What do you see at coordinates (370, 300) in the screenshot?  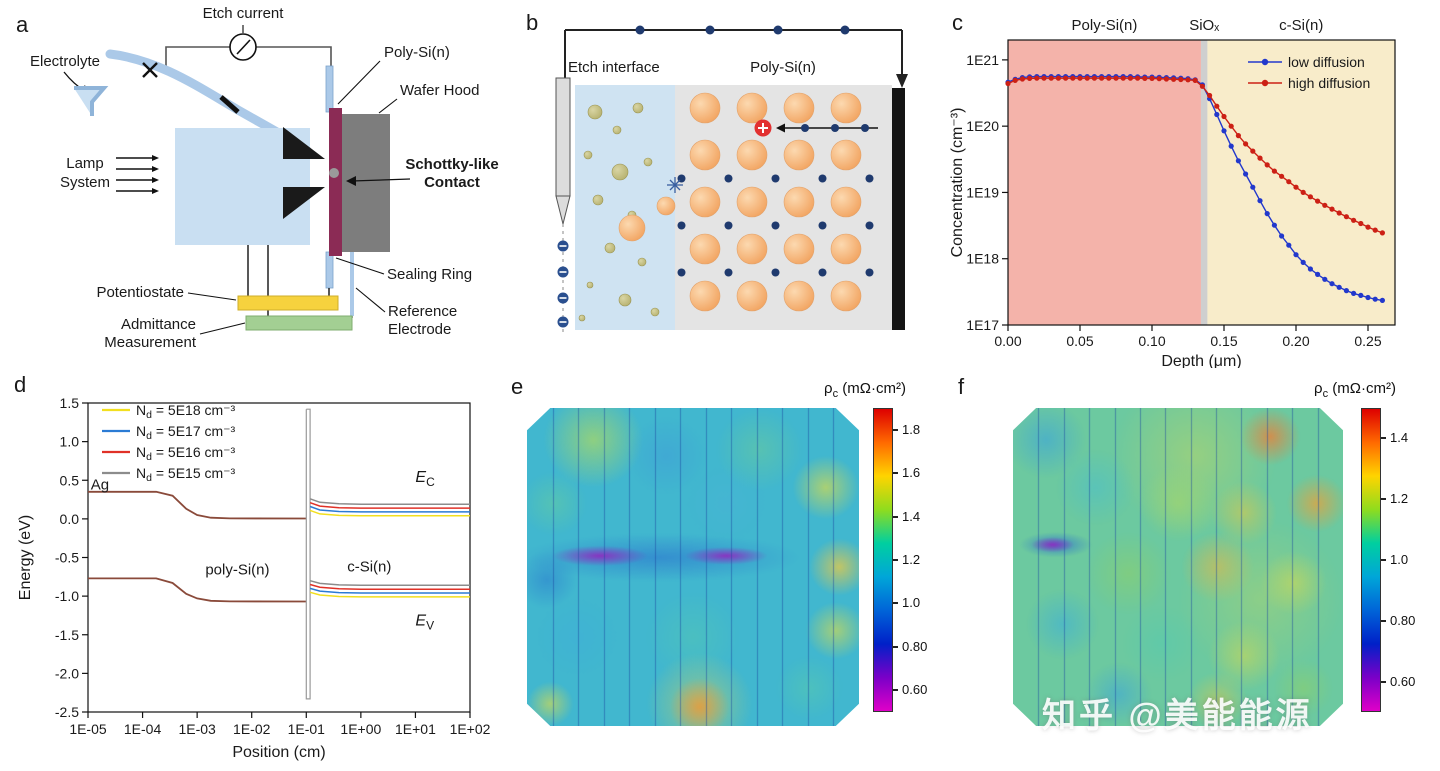 I see `reference-electrode-pointer` at bounding box center [370, 300].